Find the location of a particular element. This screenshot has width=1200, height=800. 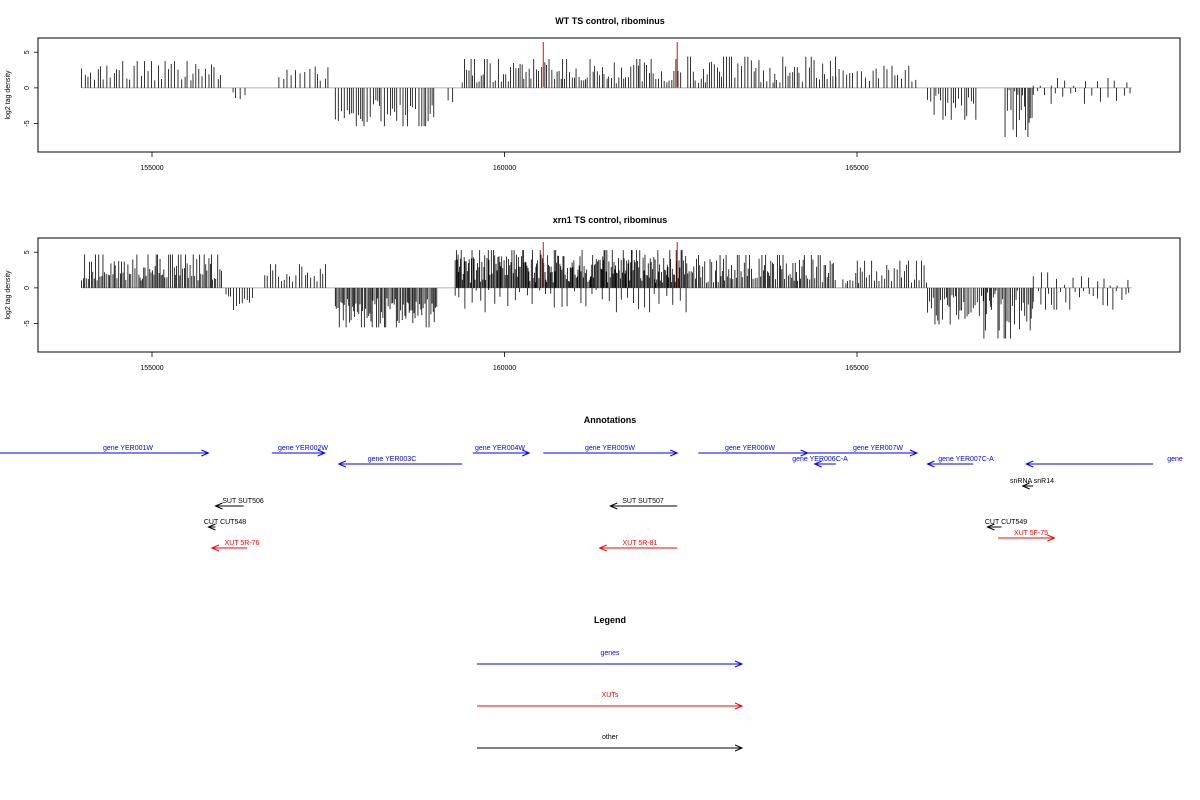

annotation-label: gene YER001W is located at coordinates (128, 448).